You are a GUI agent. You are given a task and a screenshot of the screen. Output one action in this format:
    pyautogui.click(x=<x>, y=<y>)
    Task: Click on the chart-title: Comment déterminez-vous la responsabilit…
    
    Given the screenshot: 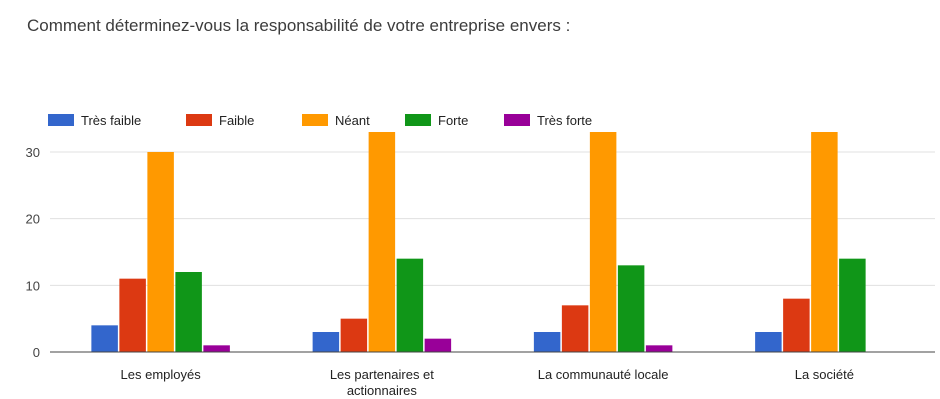 What is the action you would take?
    pyautogui.click(x=299, y=25)
    